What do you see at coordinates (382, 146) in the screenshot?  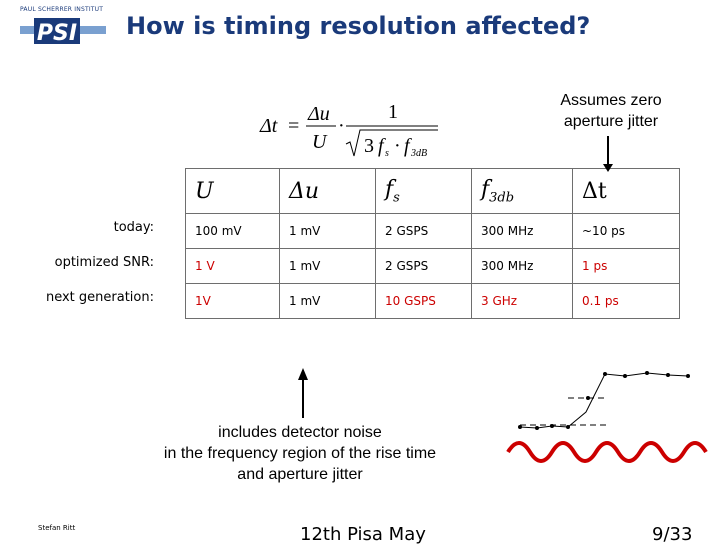 I see `formula-fs: f` at bounding box center [382, 146].